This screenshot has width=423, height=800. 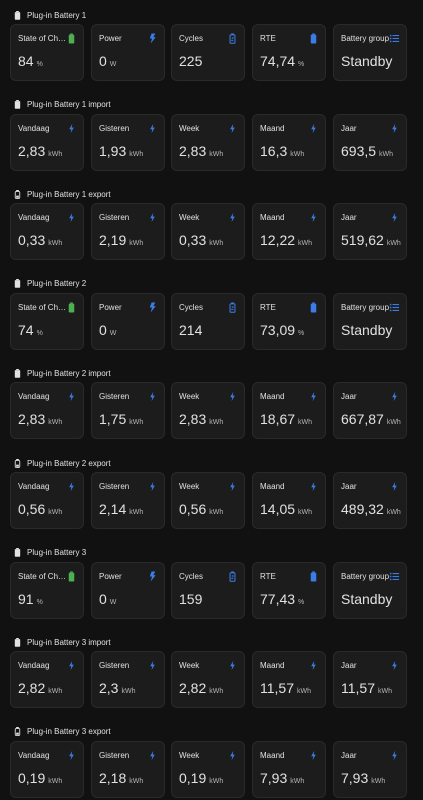 What do you see at coordinates (47, 590) in the screenshot?
I see `sensor-card: State of Charge 91%` at bounding box center [47, 590].